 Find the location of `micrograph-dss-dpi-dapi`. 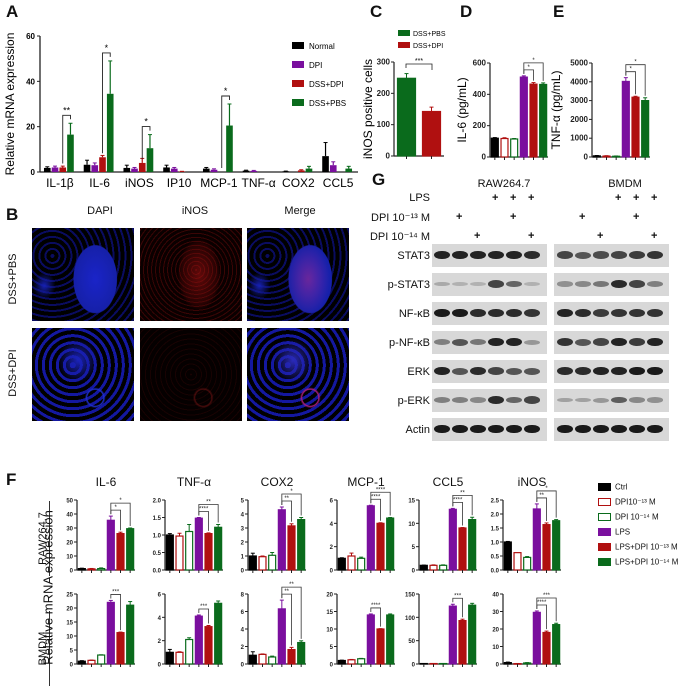

micrograph-dss-dpi-dapi is located at coordinates (83, 374).